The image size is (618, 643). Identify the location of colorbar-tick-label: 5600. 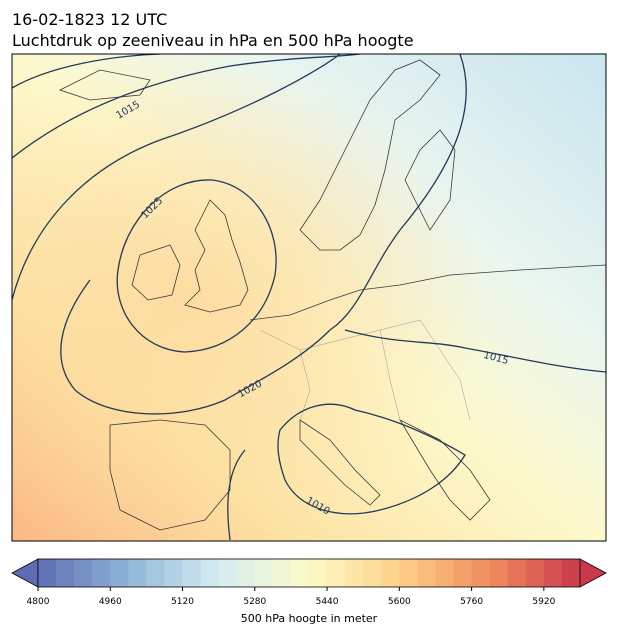
(399, 602).